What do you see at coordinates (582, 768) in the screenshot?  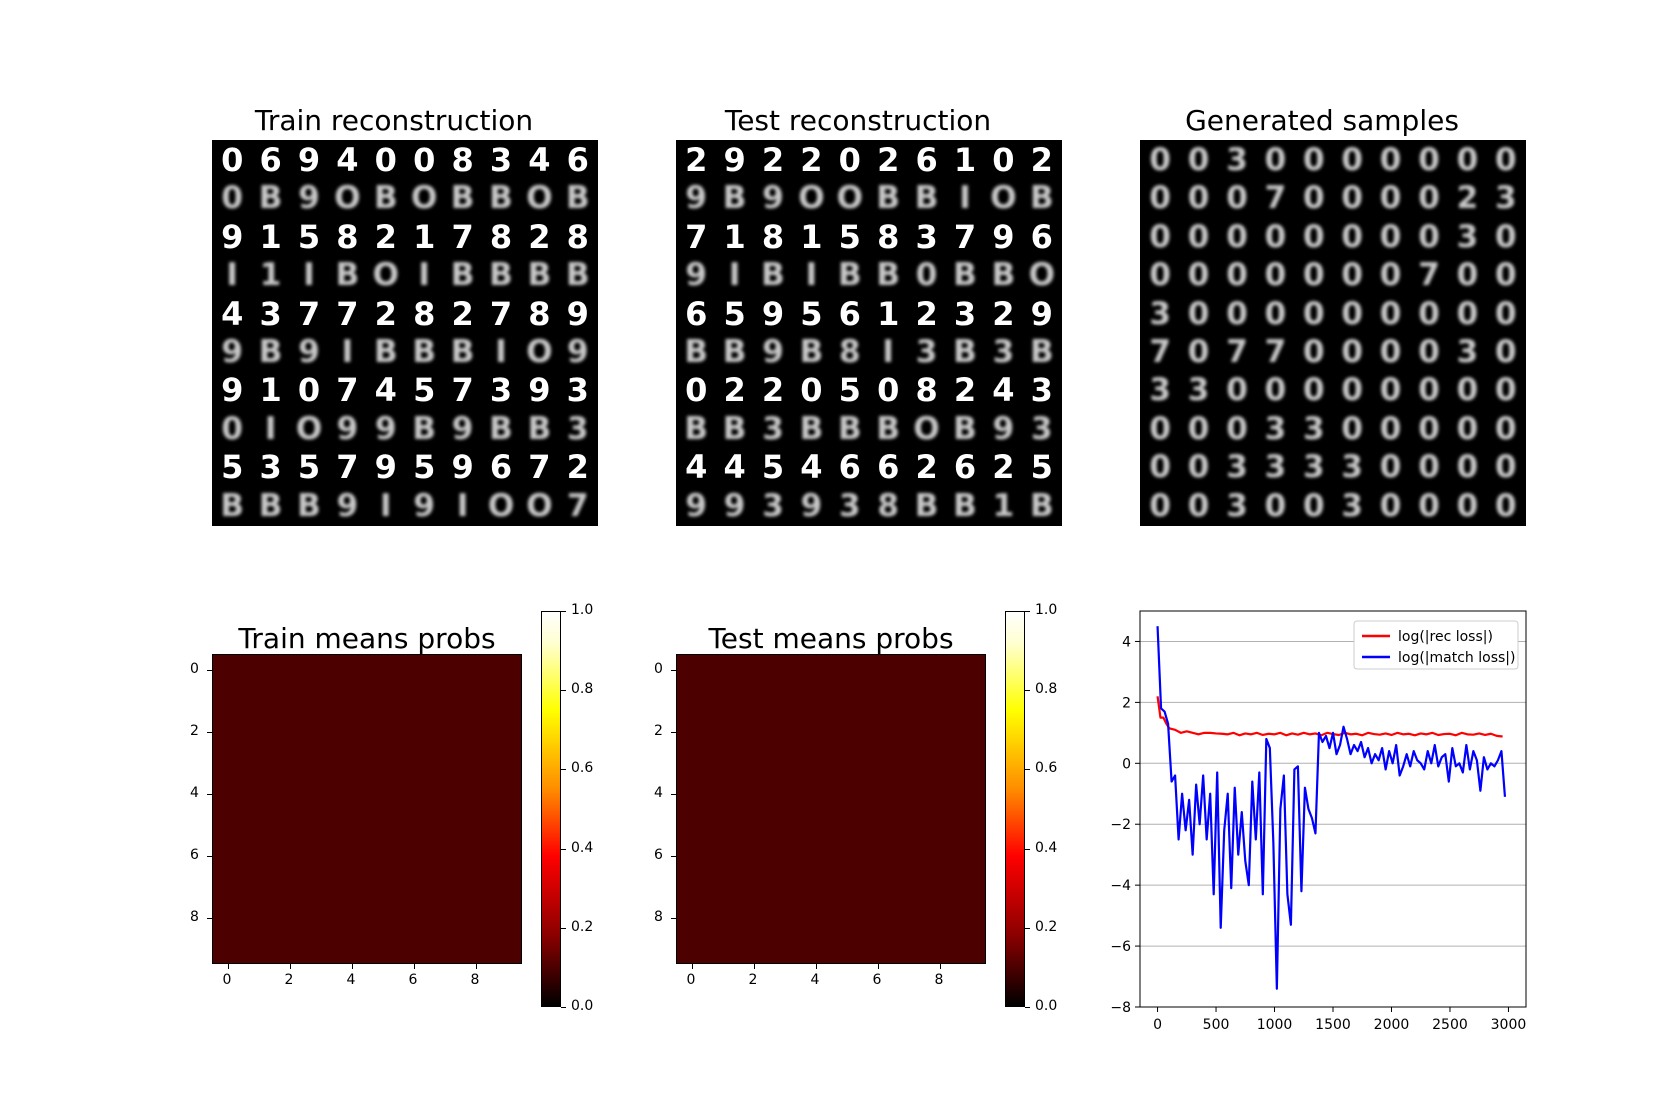 I see `colorbar-tick: 0.6` at bounding box center [582, 768].